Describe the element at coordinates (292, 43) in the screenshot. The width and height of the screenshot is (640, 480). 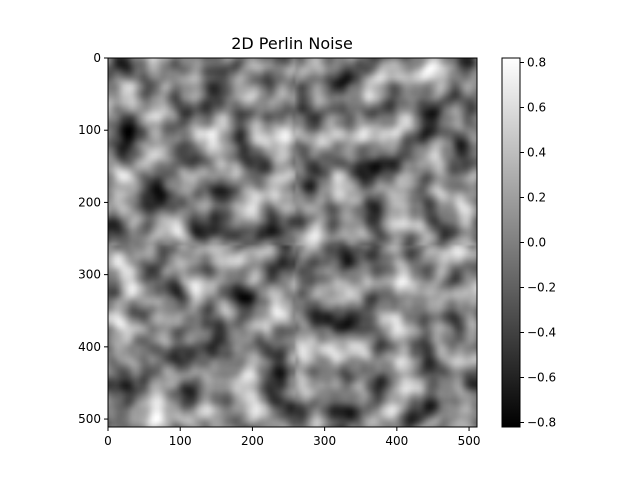
I see `chart-title: 2D Perlin Noise` at that location.